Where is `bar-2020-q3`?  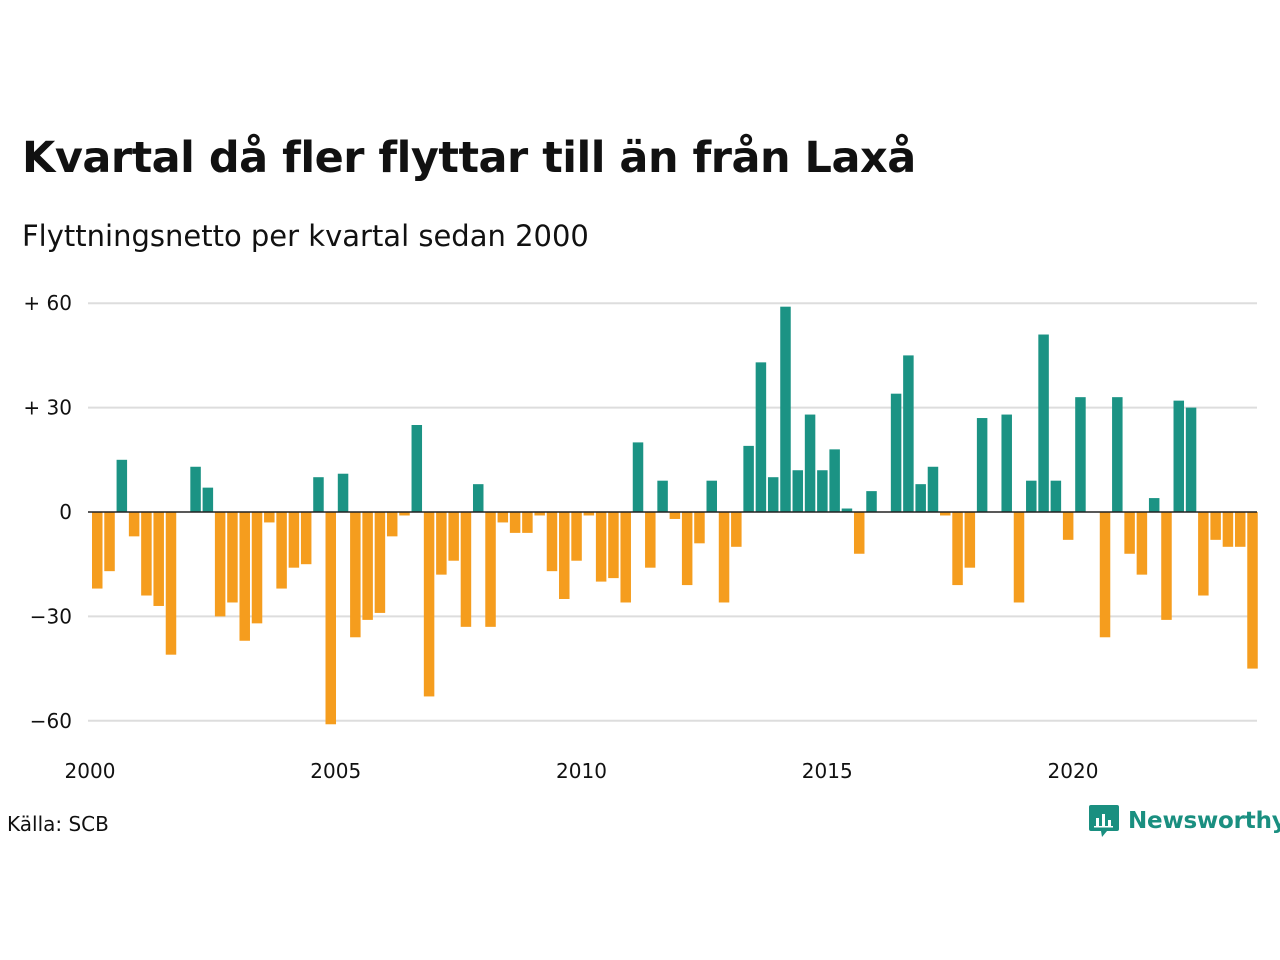
bar-2020-q3 is located at coordinates (1105, 575).